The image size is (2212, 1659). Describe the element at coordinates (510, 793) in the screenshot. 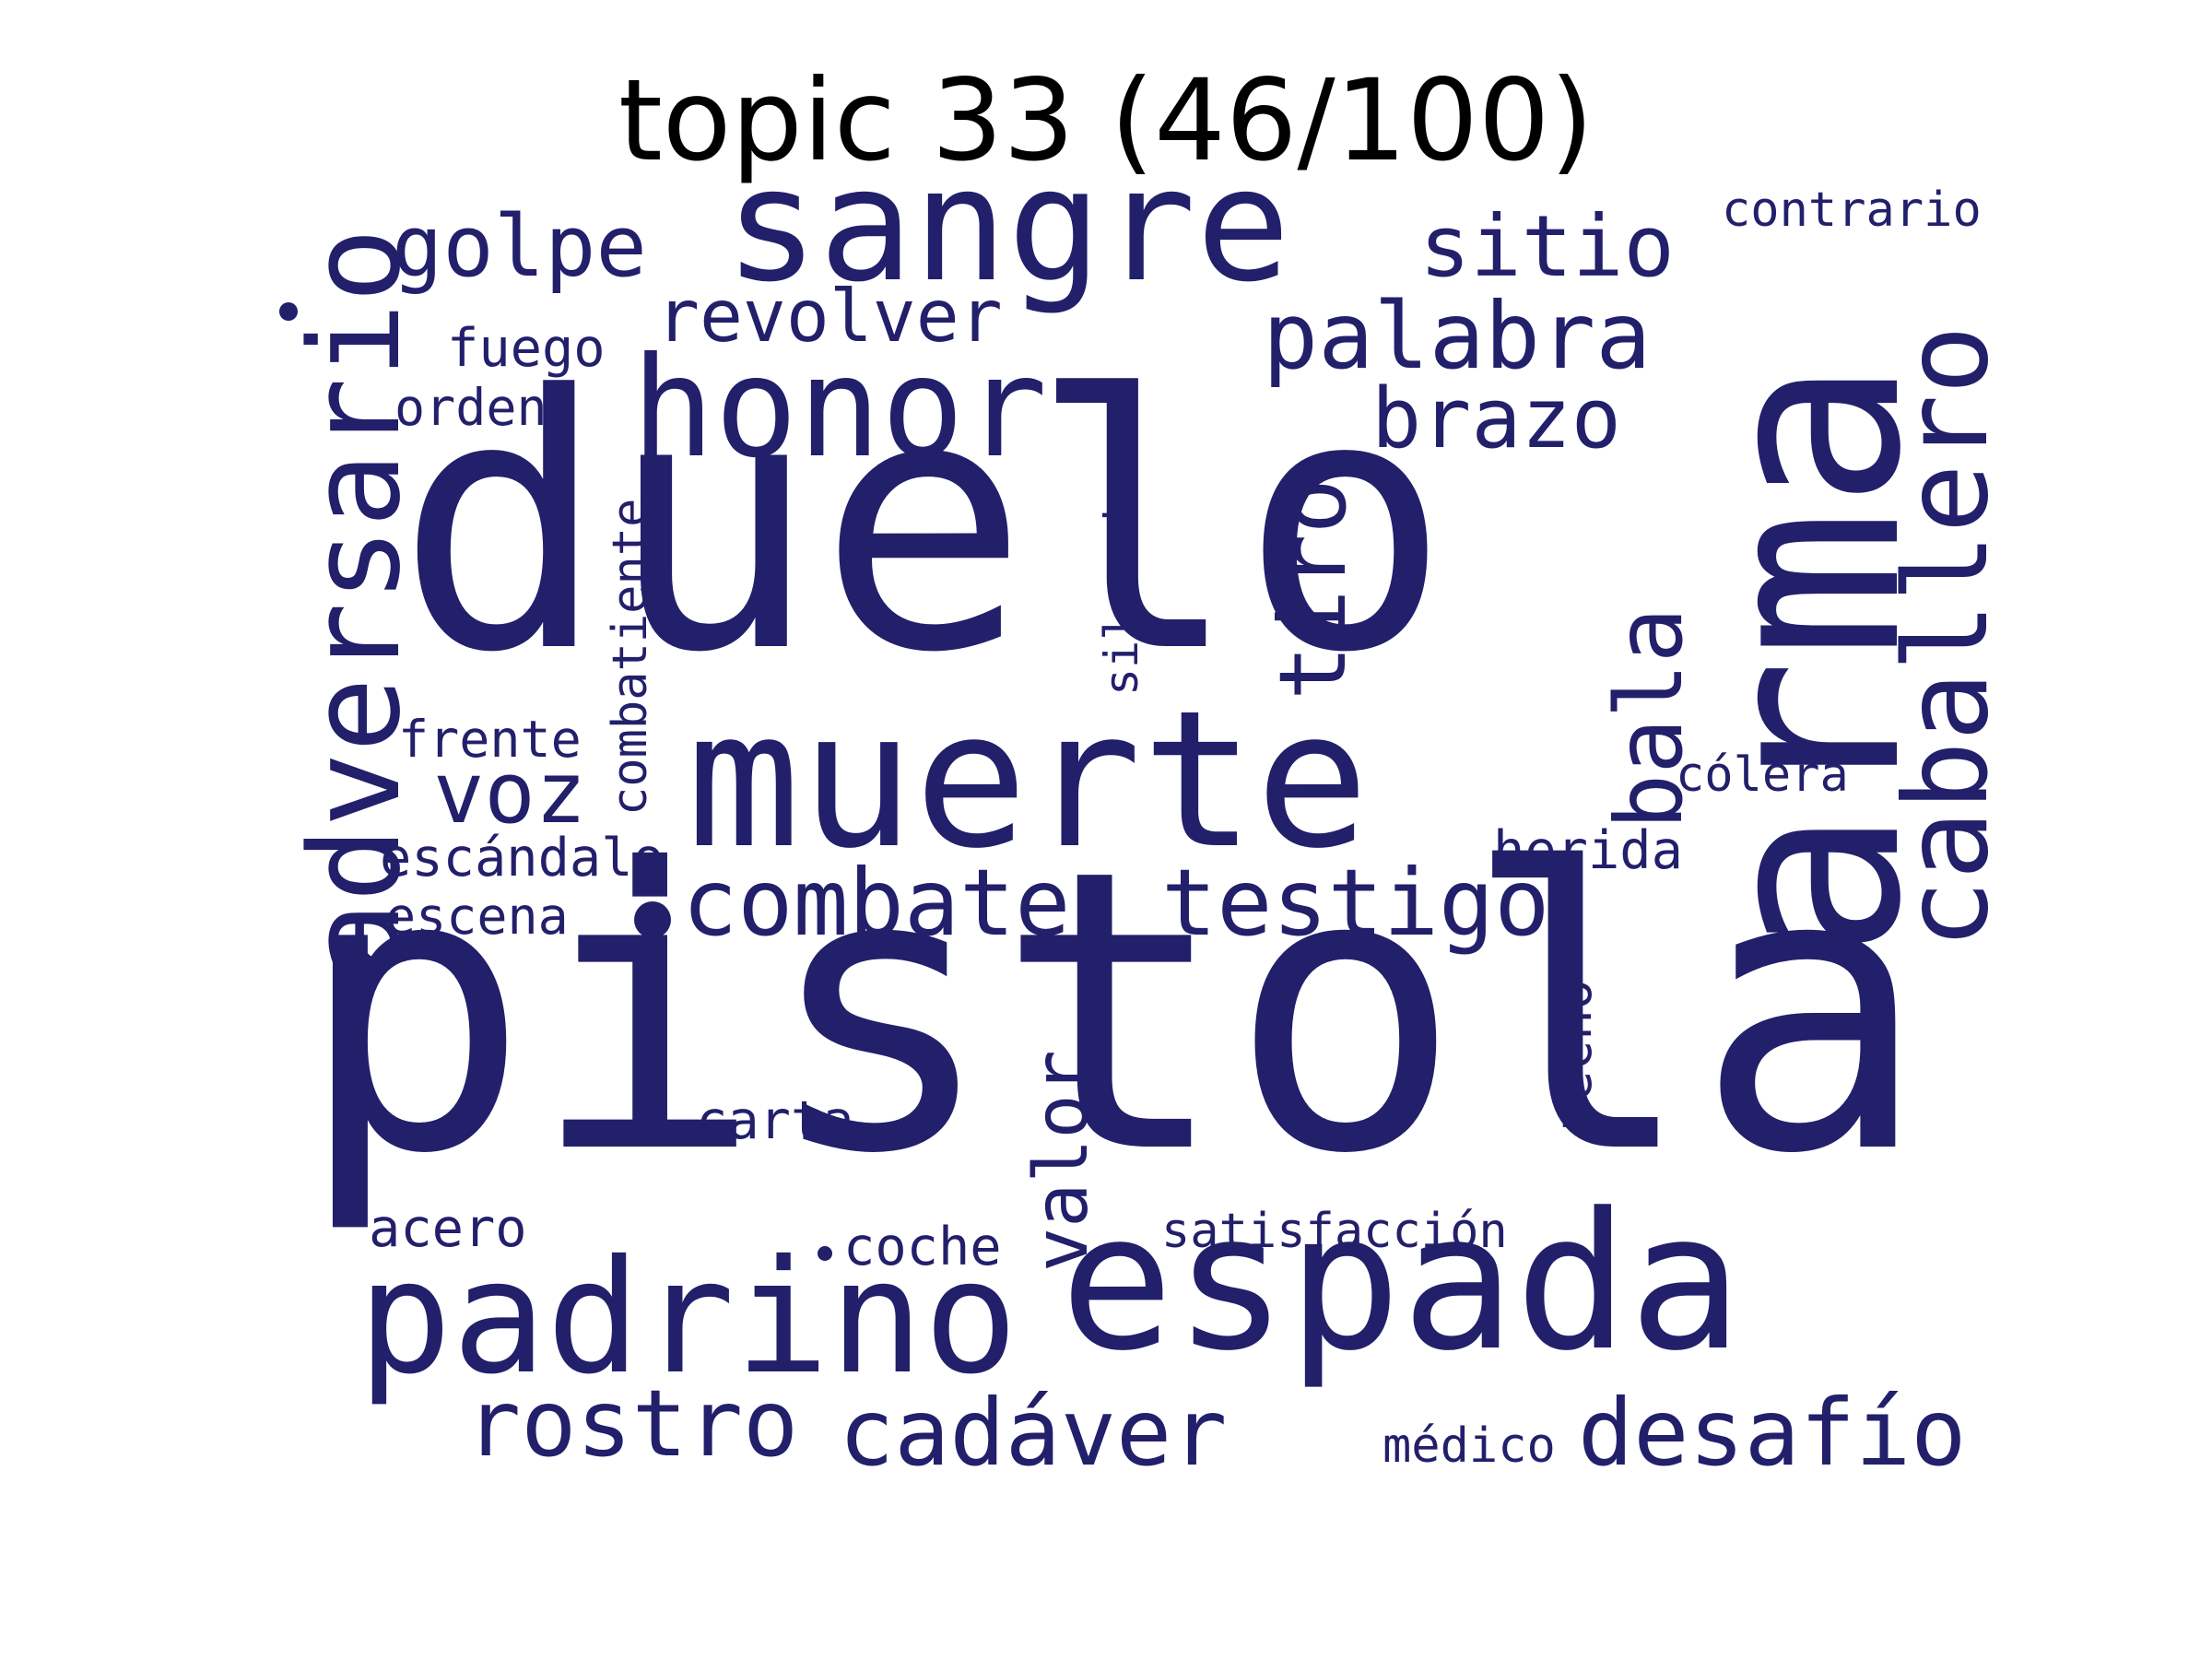

I see `word-voz: voz` at that location.